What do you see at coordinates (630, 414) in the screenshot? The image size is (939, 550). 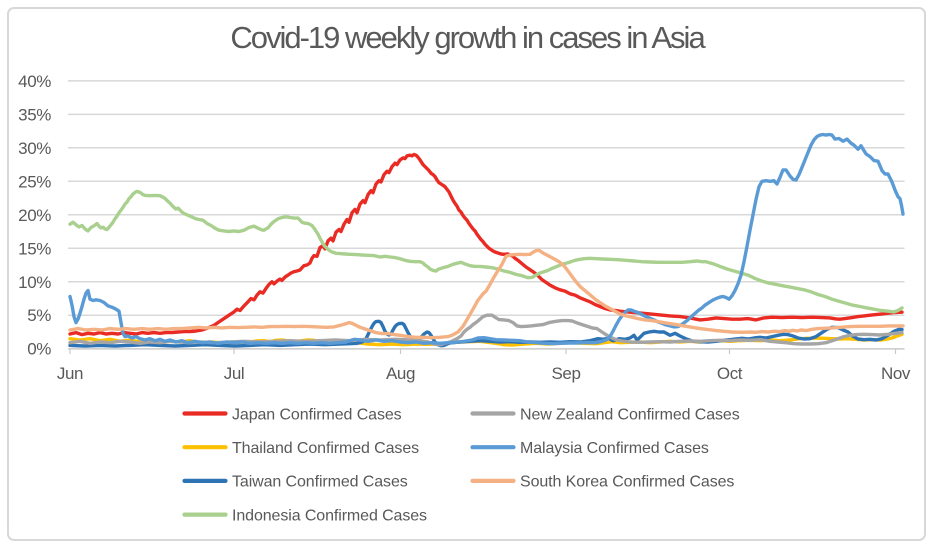 I see `svg-text: New Zealand Confirmed Cases` at bounding box center [630, 414].